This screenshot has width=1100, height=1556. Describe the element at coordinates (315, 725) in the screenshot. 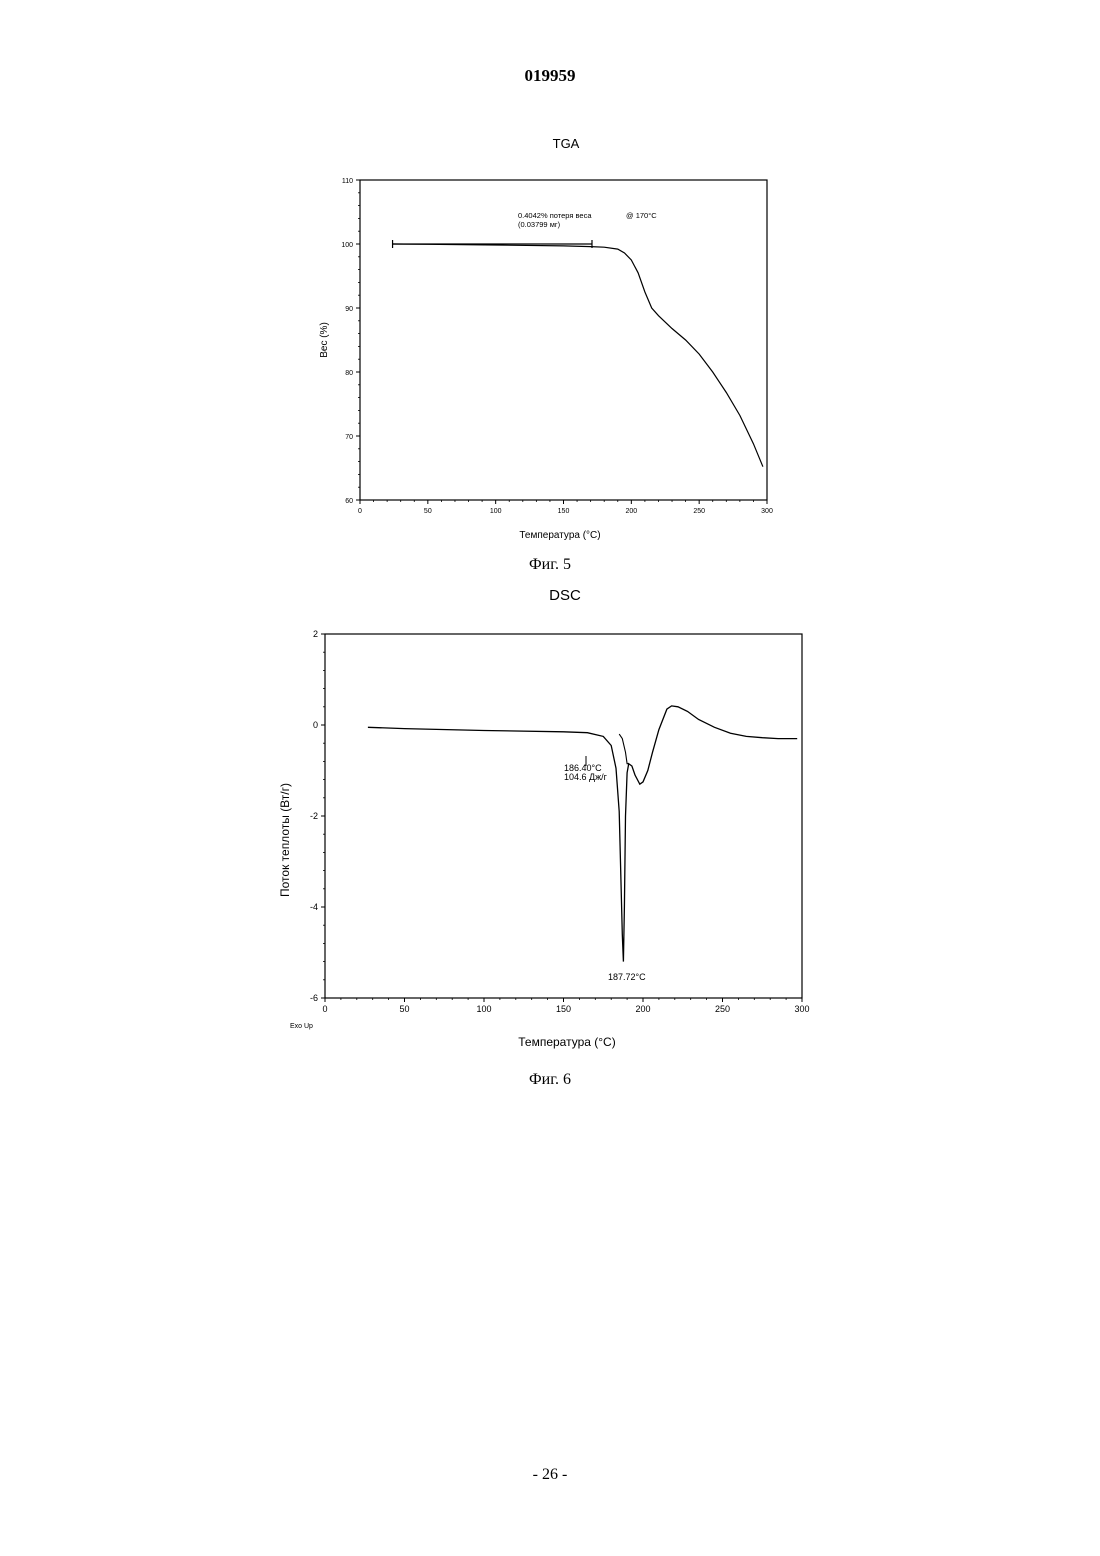

I see `dsc-y-tick-label: 0` at that location.